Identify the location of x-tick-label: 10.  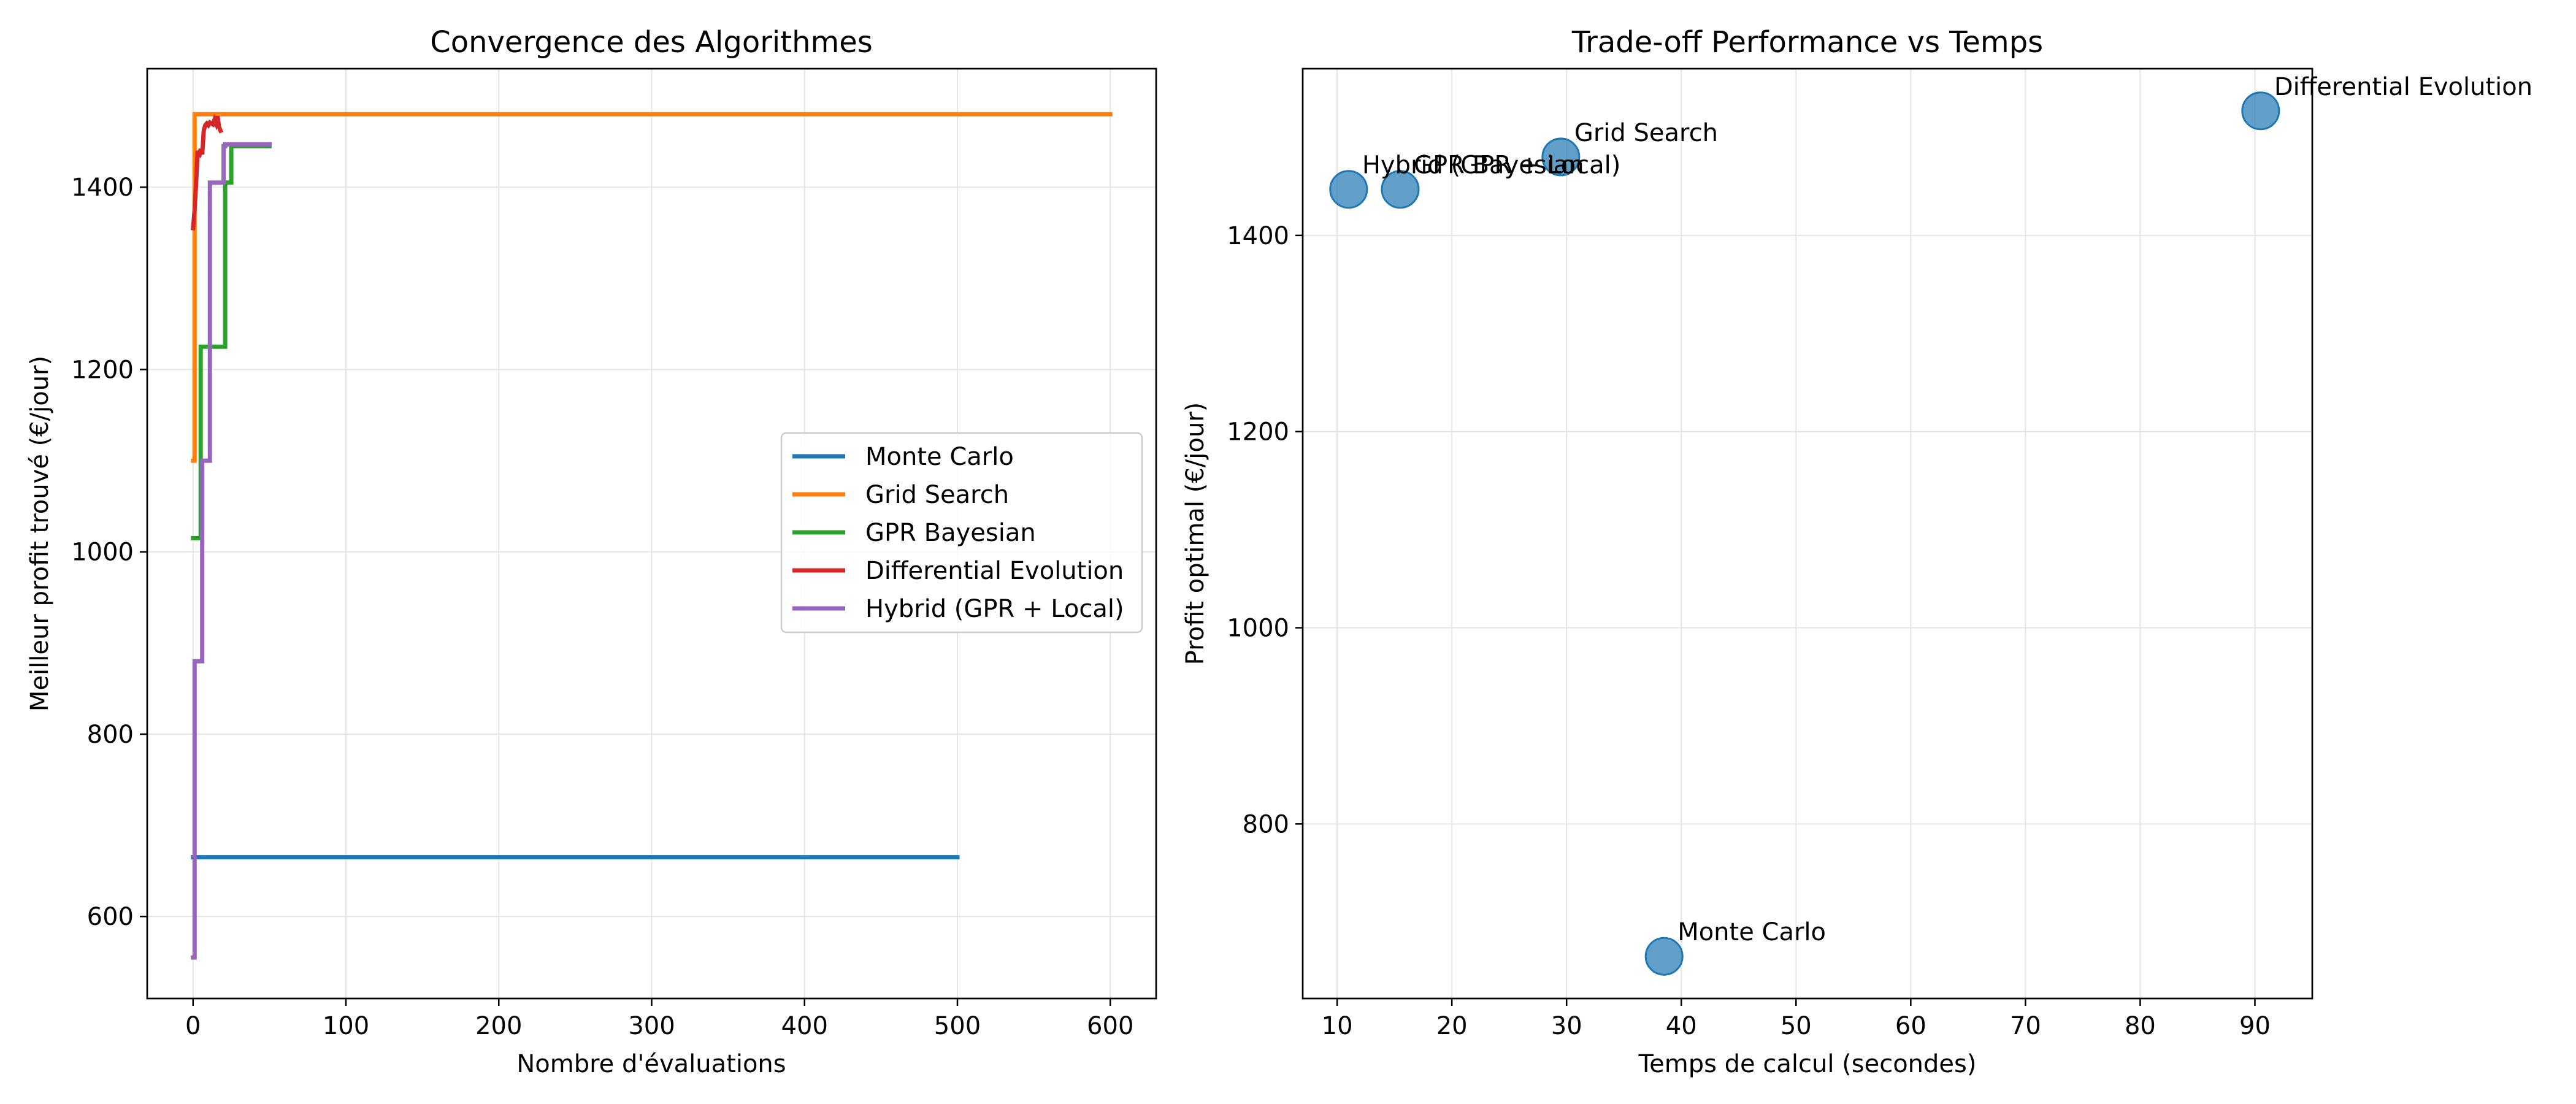
(1337, 1026).